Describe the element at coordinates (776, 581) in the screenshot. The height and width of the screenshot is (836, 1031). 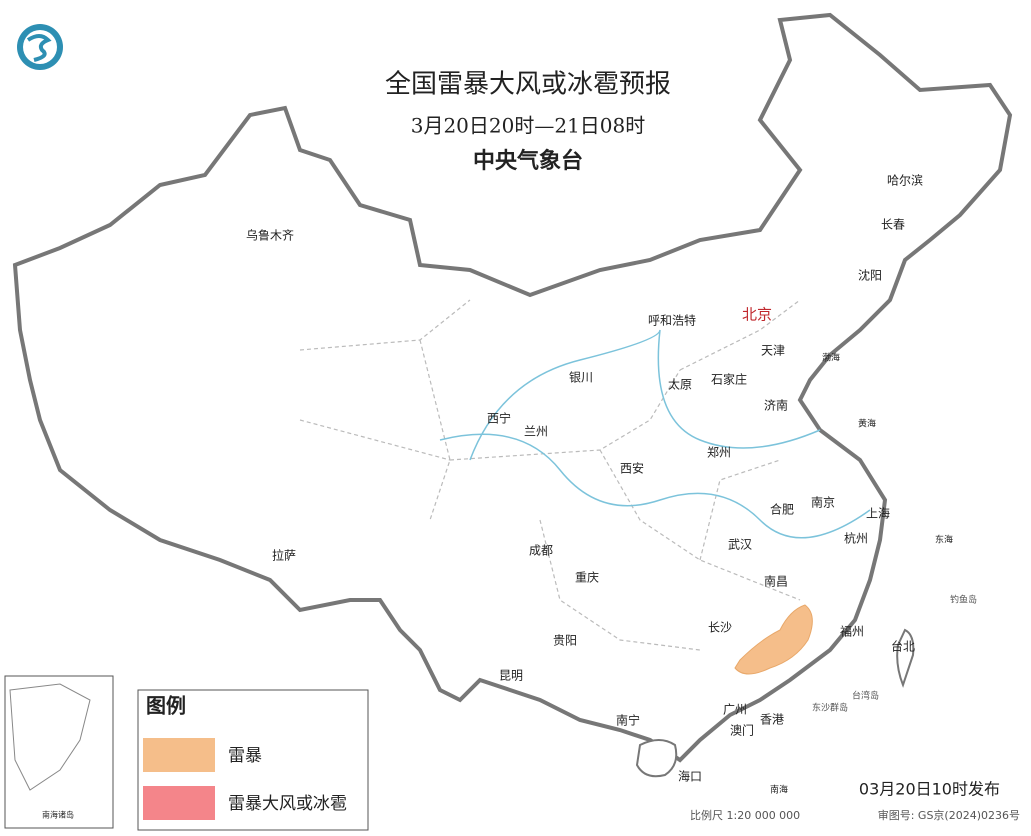
I see `city: 南昌` at that location.